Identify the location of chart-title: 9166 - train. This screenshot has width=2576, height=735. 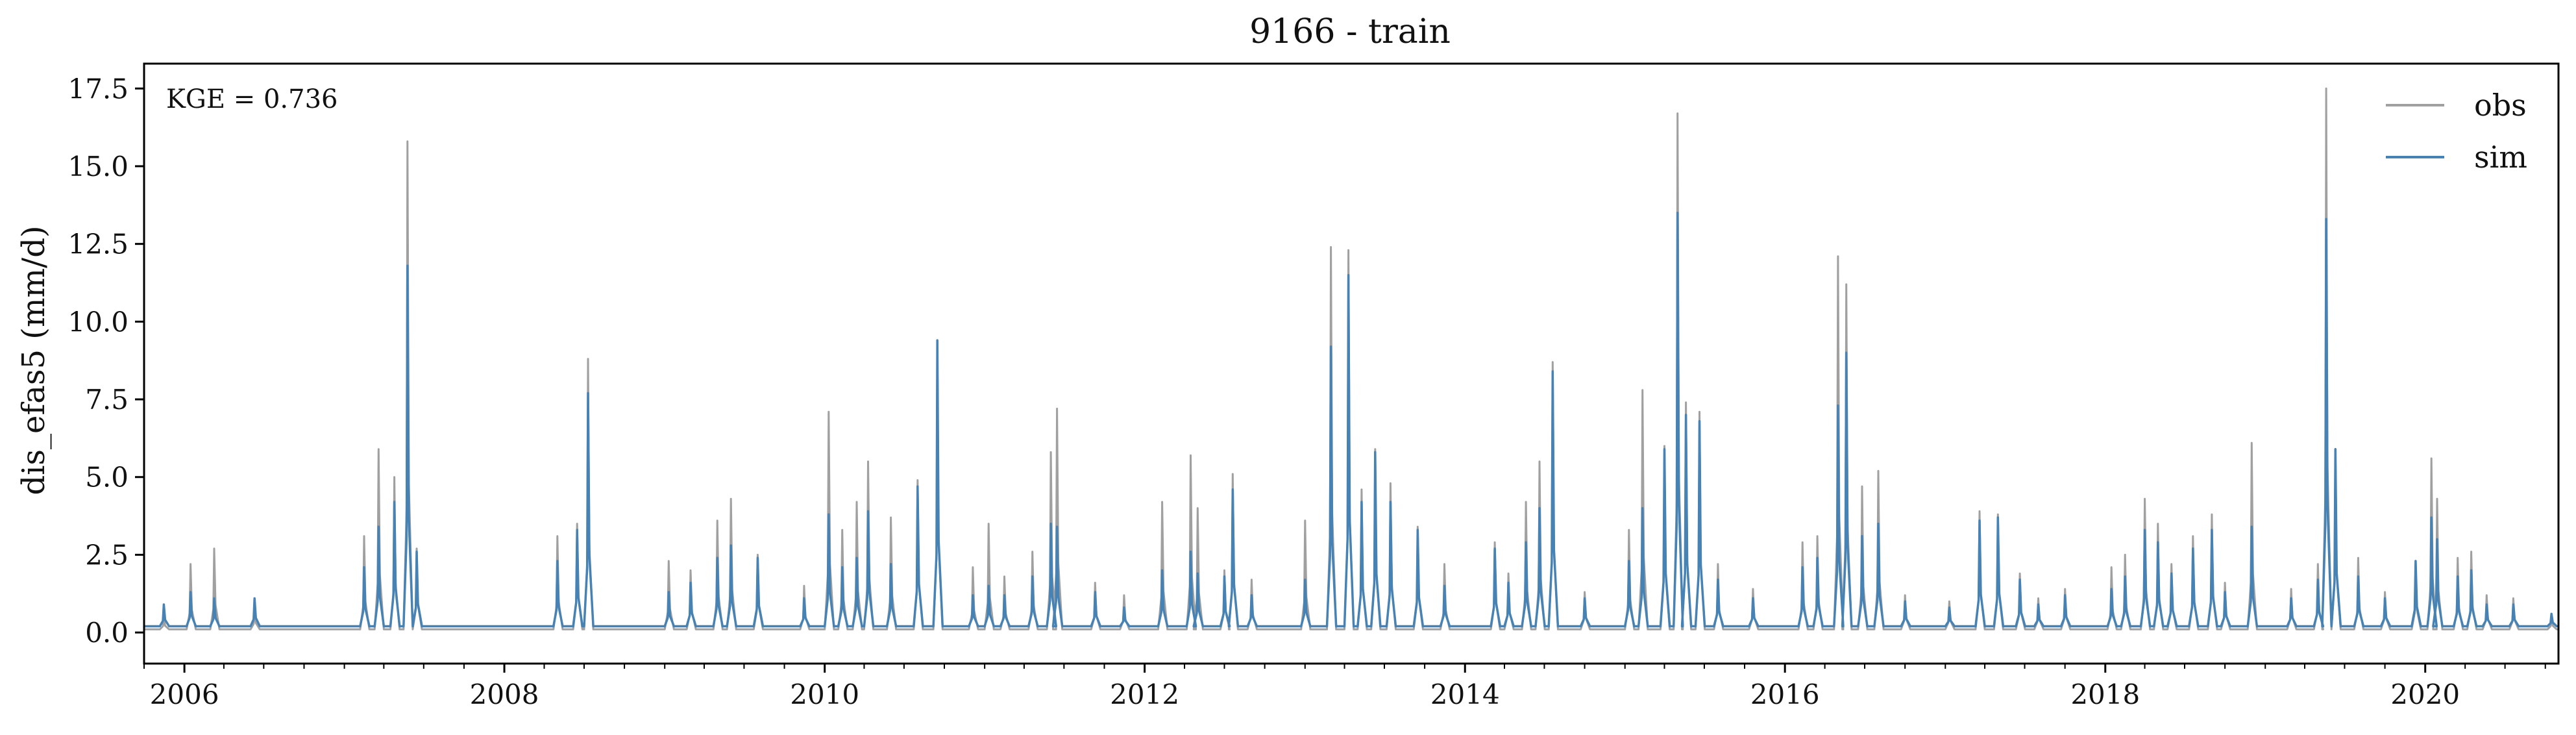
(1350, 31).